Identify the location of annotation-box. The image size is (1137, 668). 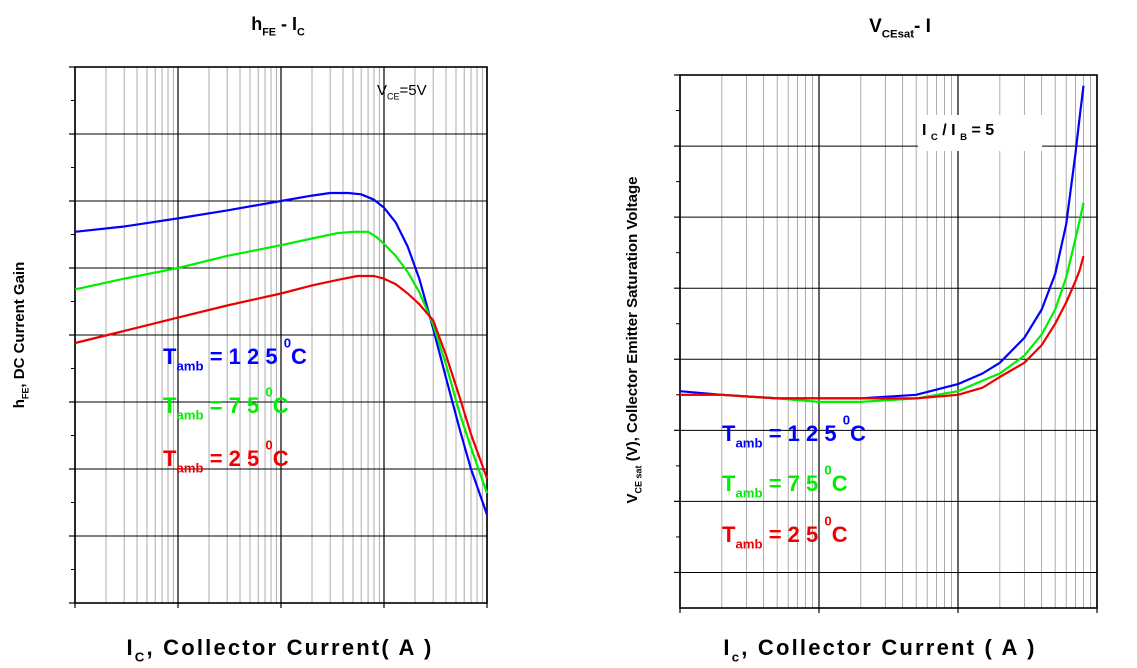
(980, 133).